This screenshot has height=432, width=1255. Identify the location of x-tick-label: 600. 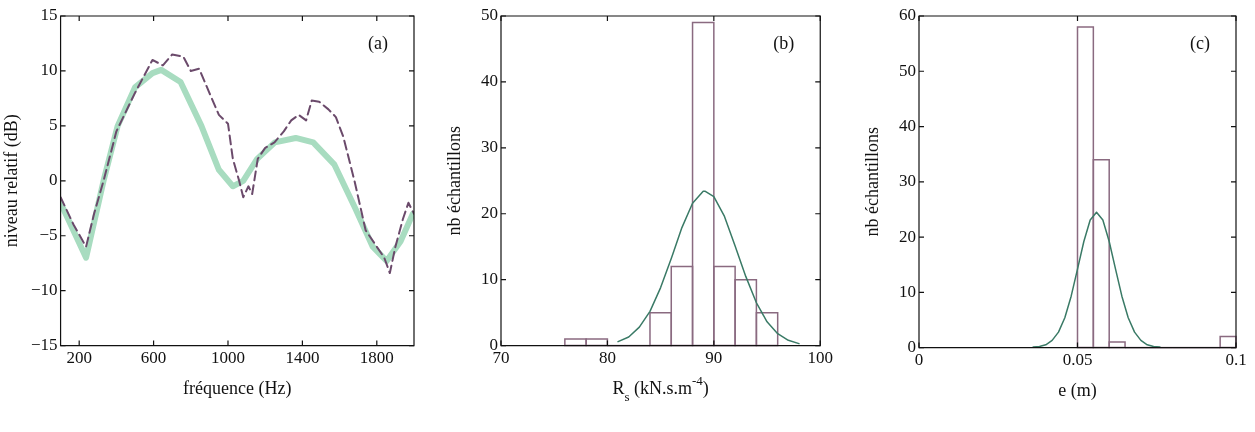
(153, 358).